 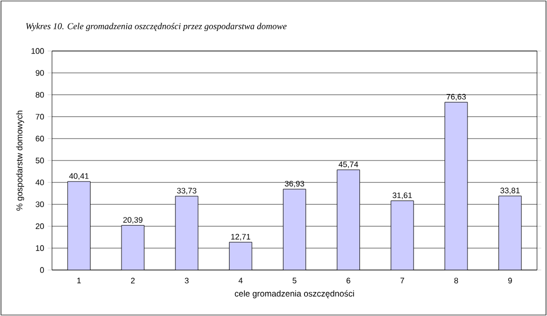 I want to click on x-axis-title: cele gromadzenia oszczędności, so click(x=294, y=294).